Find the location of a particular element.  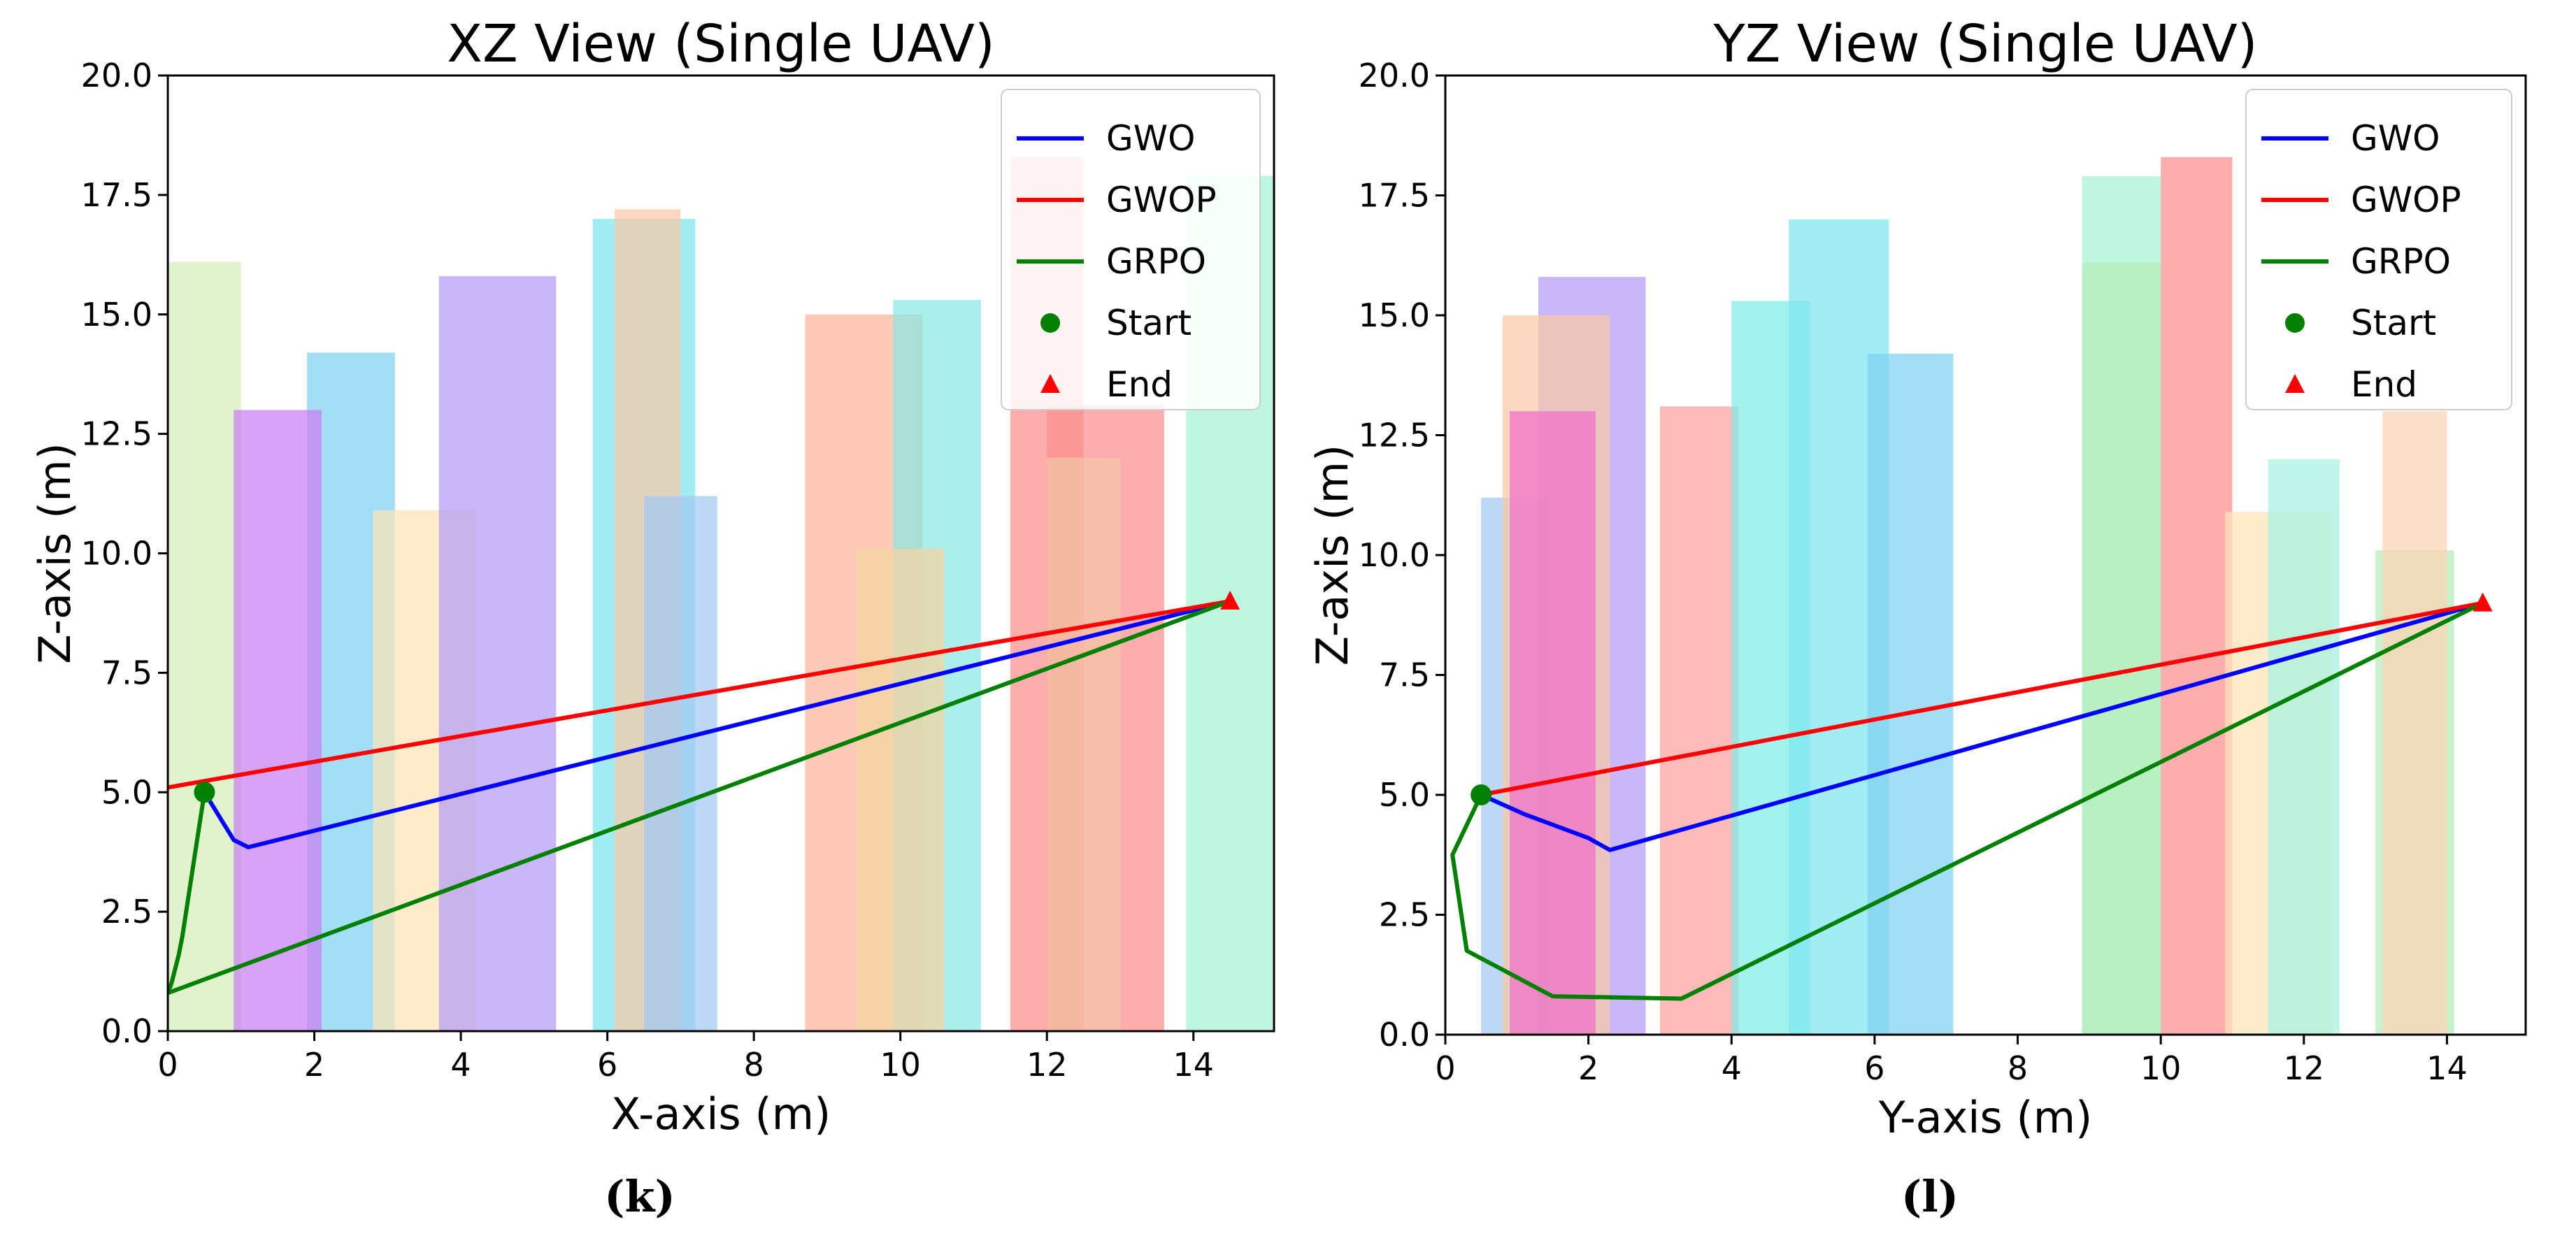

chart-title: XZ View (Single UAV) is located at coordinates (720, 44).